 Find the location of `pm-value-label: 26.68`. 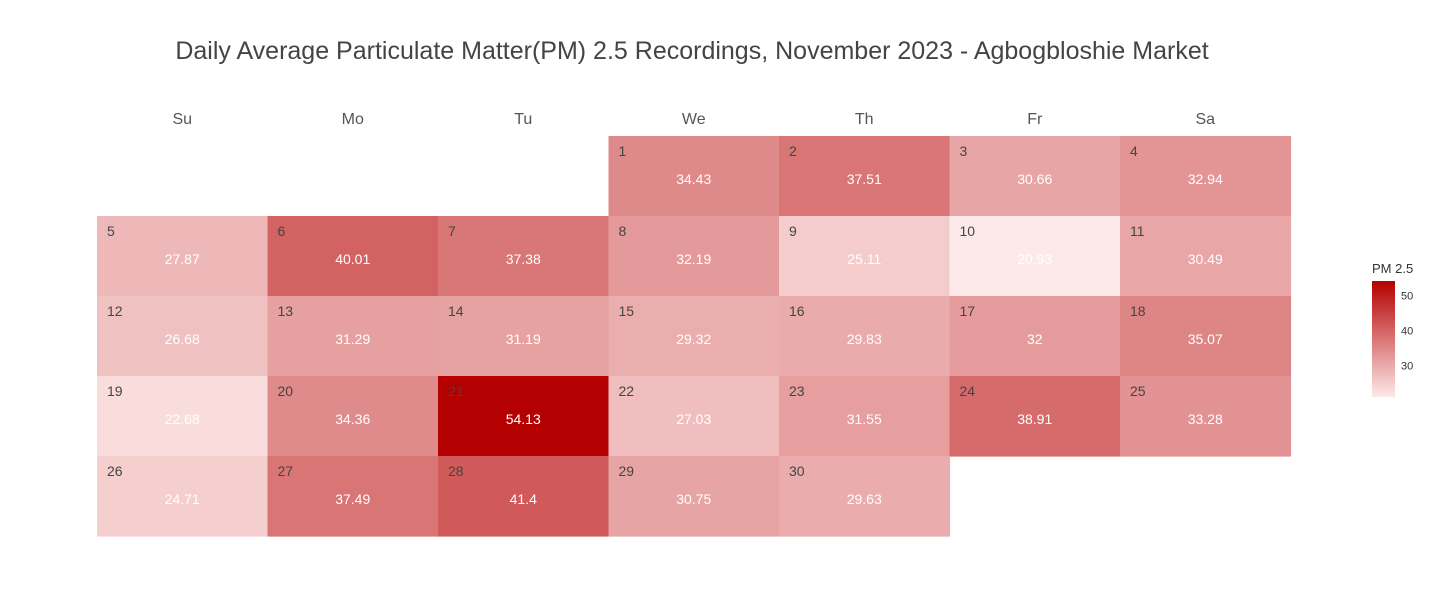

pm-value-label: 26.68 is located at coordinates (182, 339).